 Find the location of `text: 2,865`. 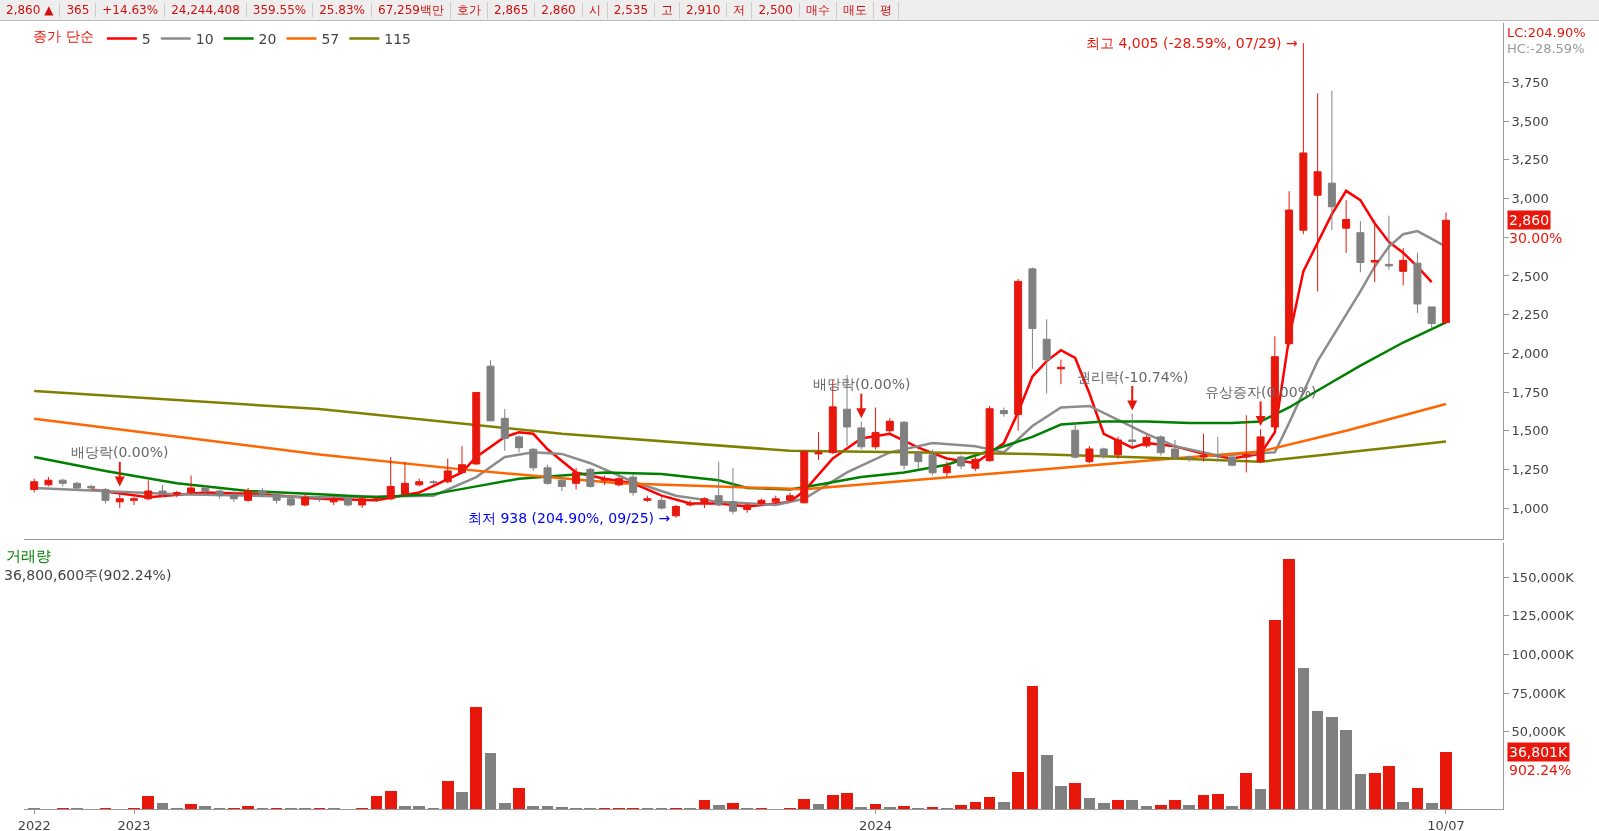

text: 2,865 is located at coordinates (512, 10).